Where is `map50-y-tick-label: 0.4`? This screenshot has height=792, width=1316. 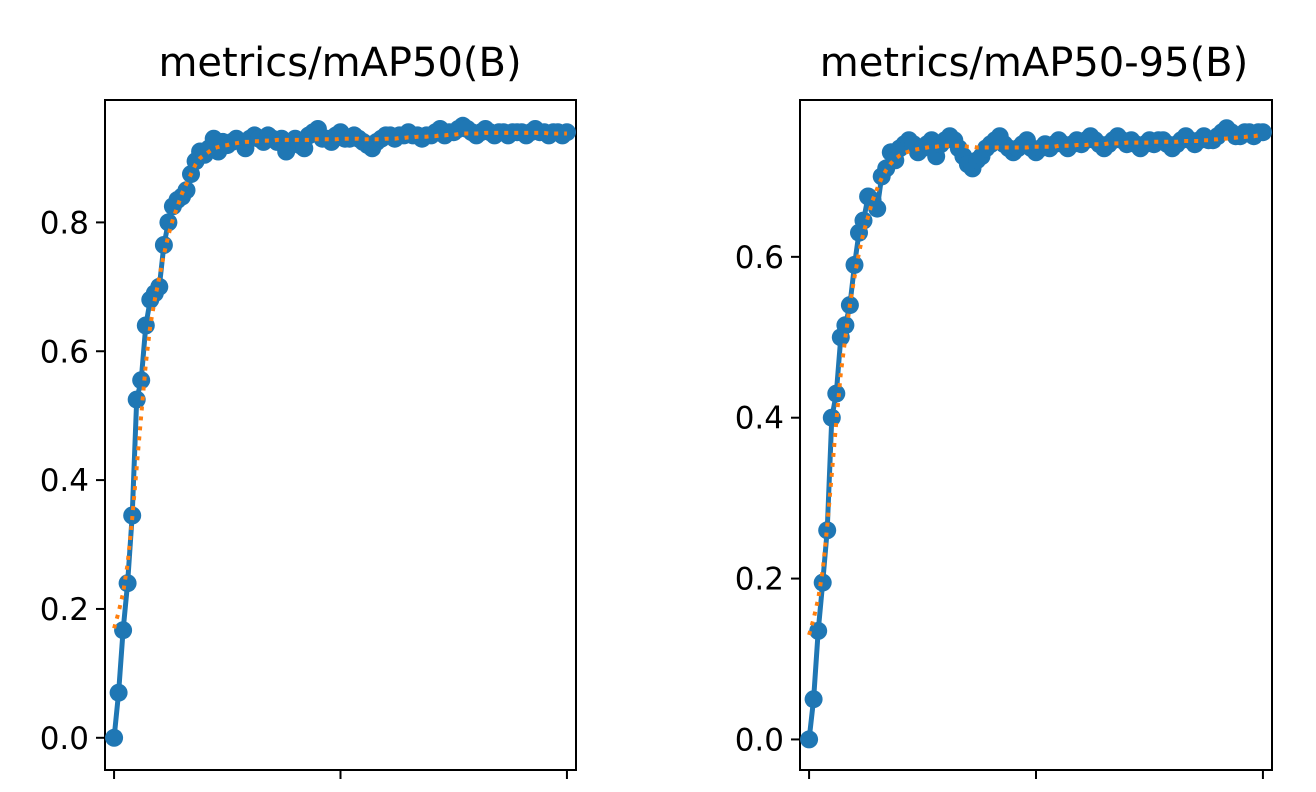
map50-y-tick-label: 0.4 is located at coordinates (64, 481).